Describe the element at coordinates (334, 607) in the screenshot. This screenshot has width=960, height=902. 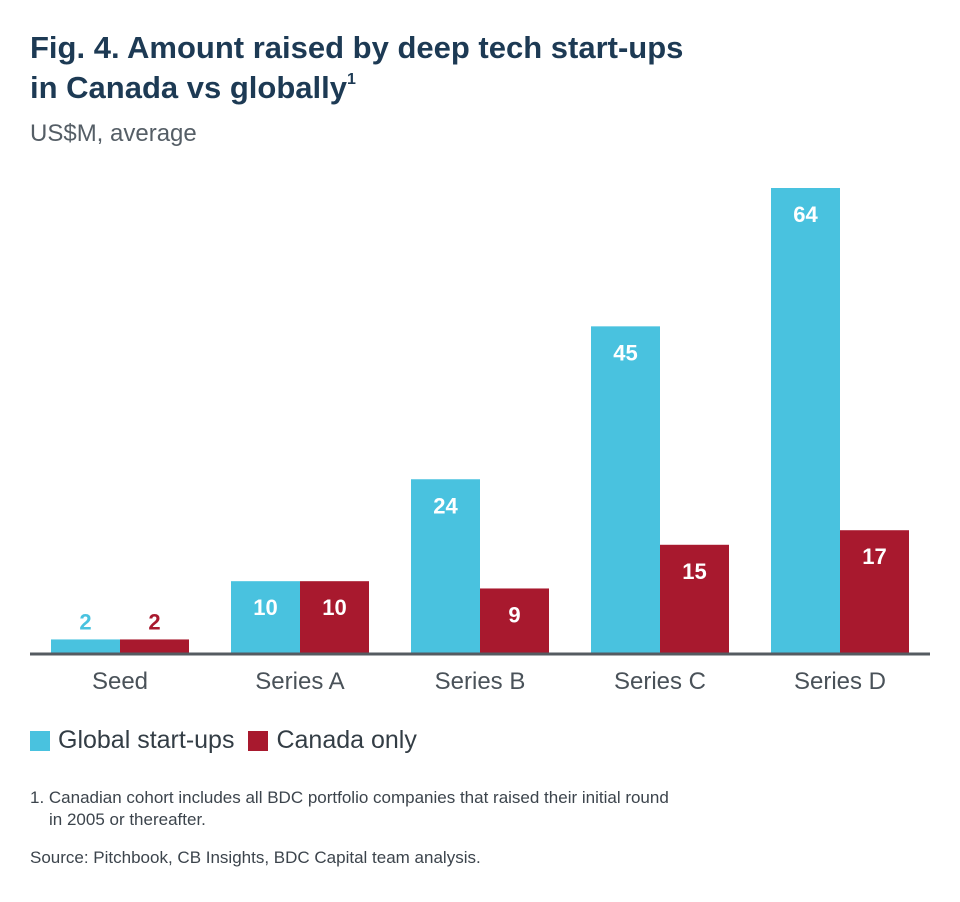
I see `data-label-canada-1: 10` at that location.